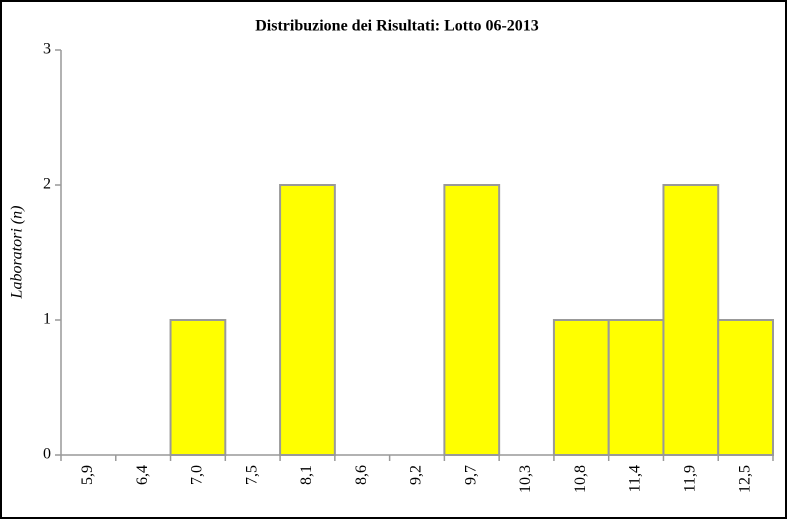 The image size is (787, 519). I want to click on y-axis-label: Laboratori (n), so click(17, 253).